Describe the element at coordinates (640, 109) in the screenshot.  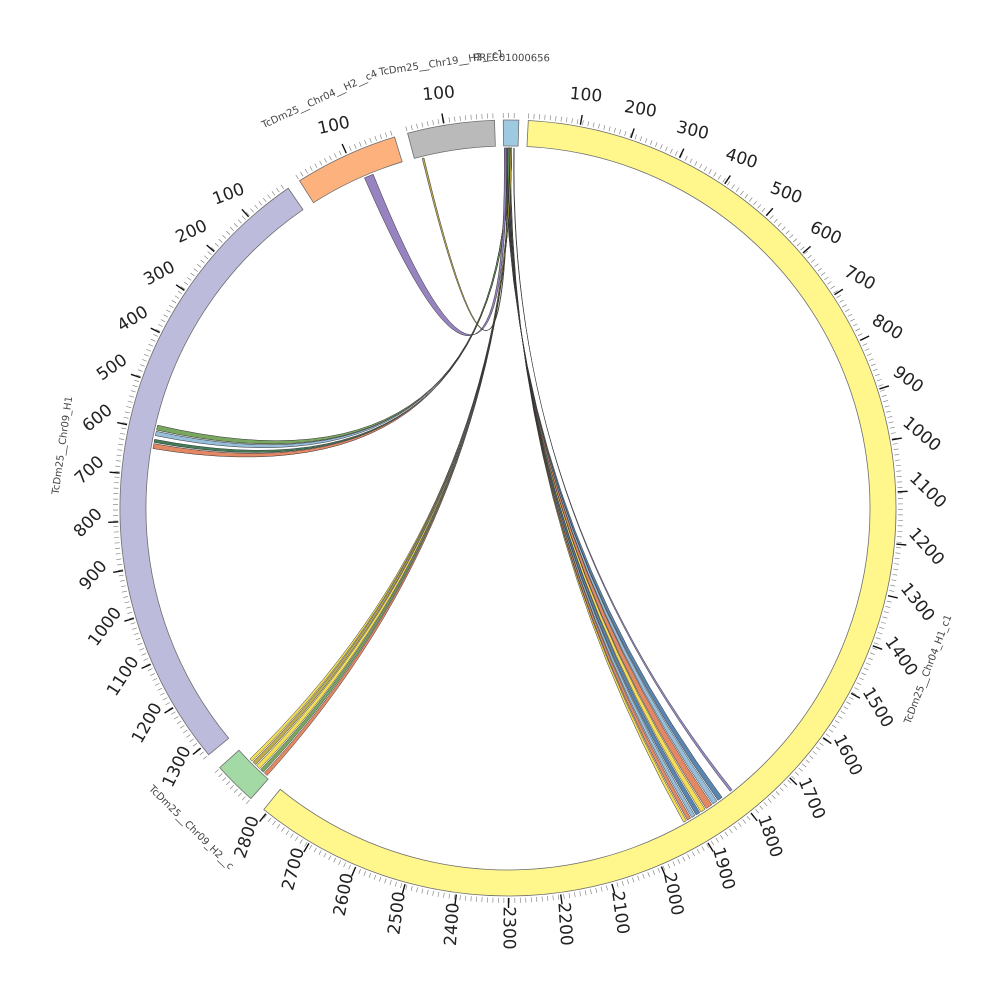
I see `tick-label-chr04_h1_c1: 200` at that location.